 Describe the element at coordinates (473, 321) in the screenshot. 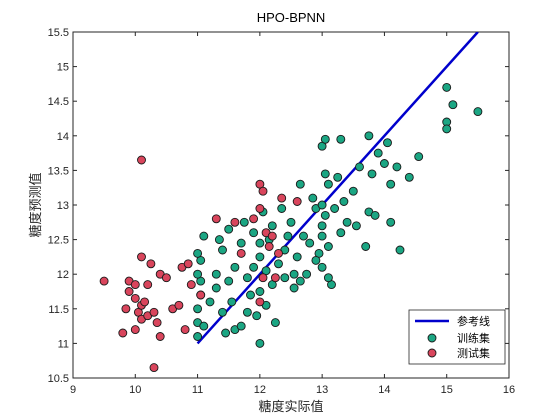

I see `legend-label-reference: 参考线` at that location.